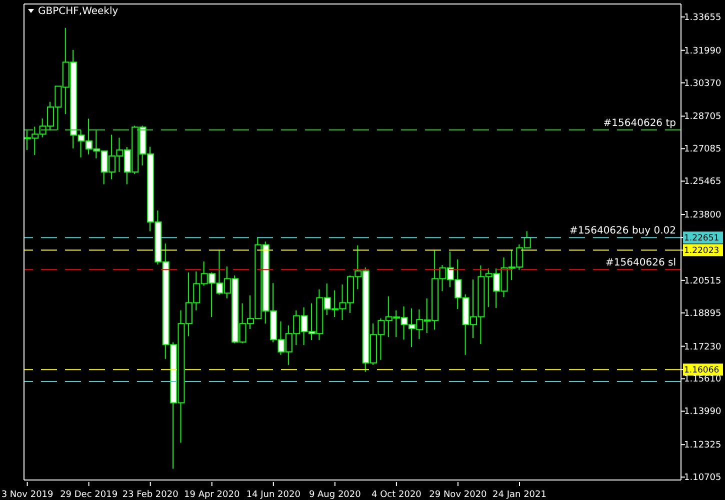 The width and height of the screenshot is (725, 500). Describe the element at coordinates (703, 379) in the screenshot. I see `y-tick-label: 1.15610` at that location.